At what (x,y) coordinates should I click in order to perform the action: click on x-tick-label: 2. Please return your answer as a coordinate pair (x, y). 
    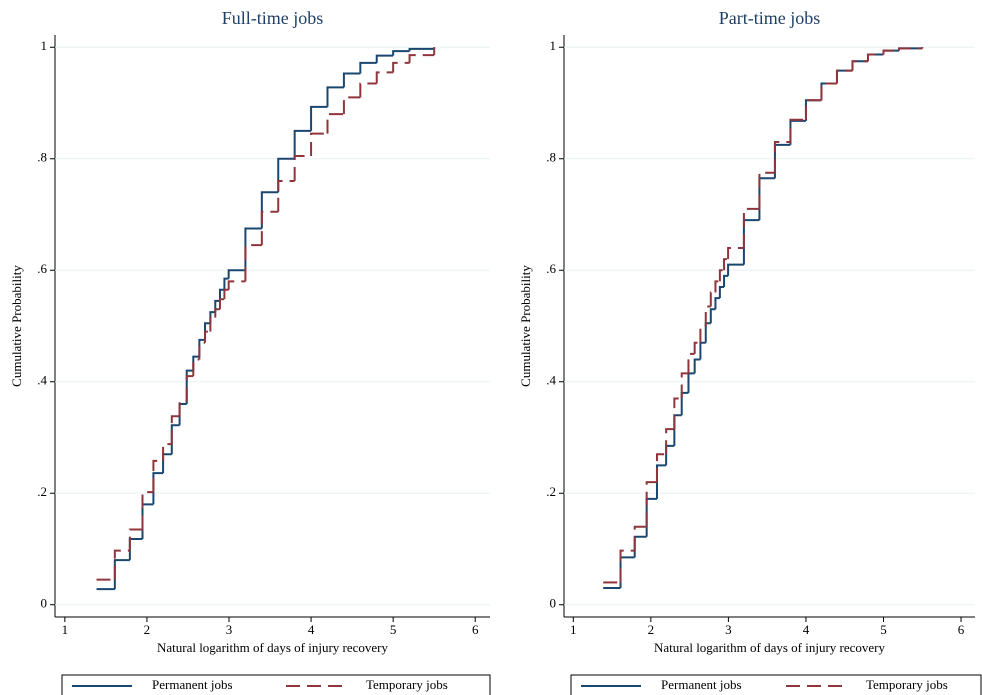
    Looking at the image, I should click on (651, 629).